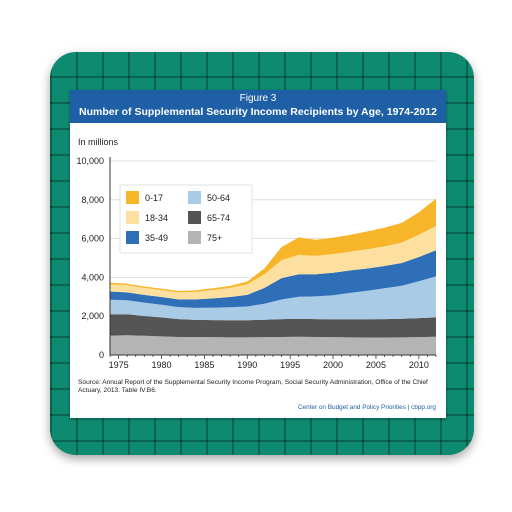 The image size is (512, 512). What do you see at coordinates (333, 365) in the screenshot?
I see `x-tick-label: 2000` at bounding box center [333, 365].